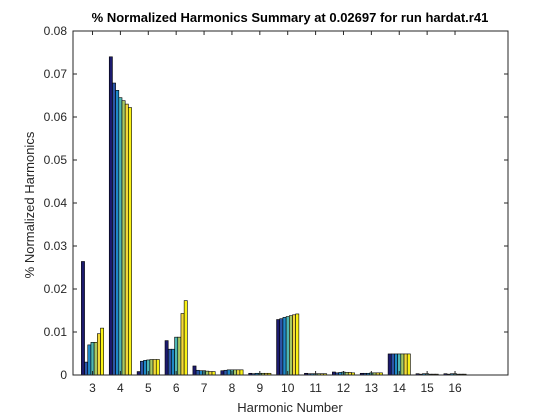  I want to click on bar-h7-s1, so click(194, 370).